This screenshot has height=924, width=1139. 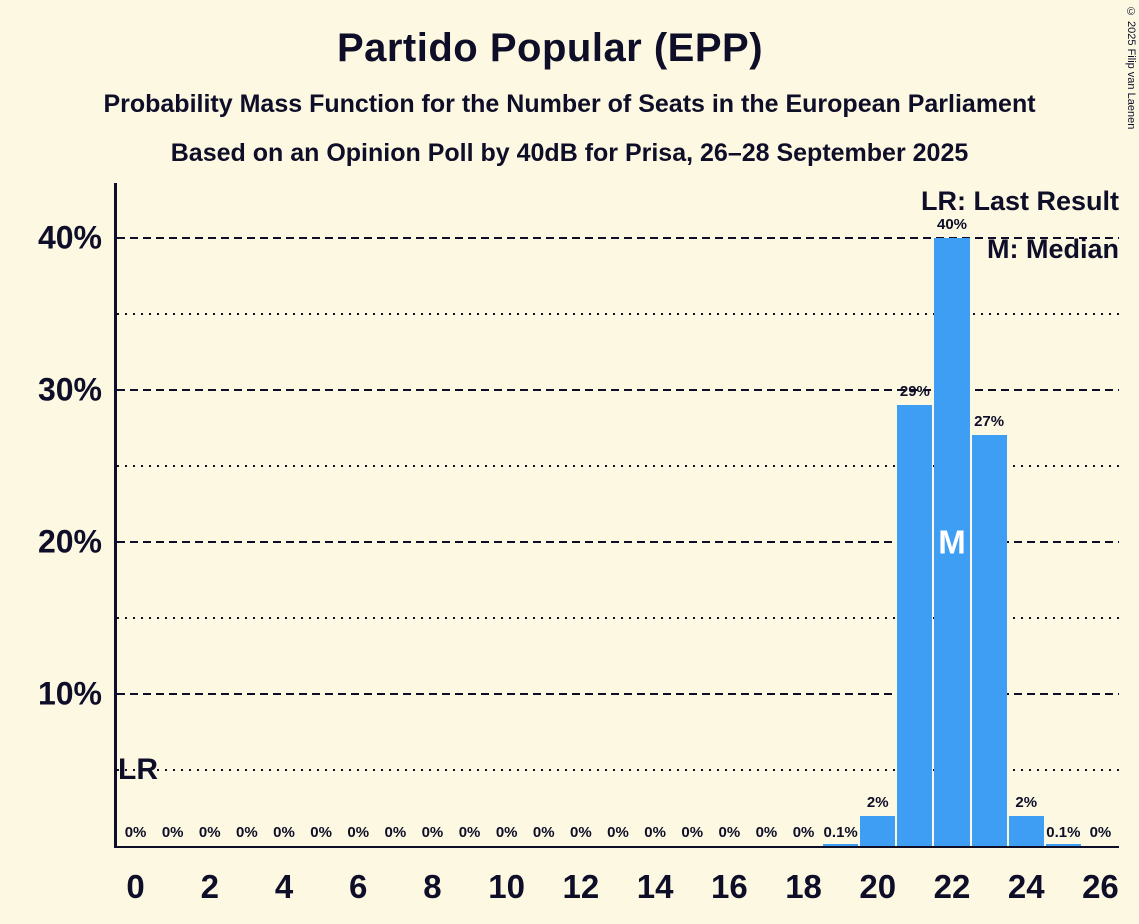 I want to click on bar-value-label: 27%, so click(x=989, y=422).